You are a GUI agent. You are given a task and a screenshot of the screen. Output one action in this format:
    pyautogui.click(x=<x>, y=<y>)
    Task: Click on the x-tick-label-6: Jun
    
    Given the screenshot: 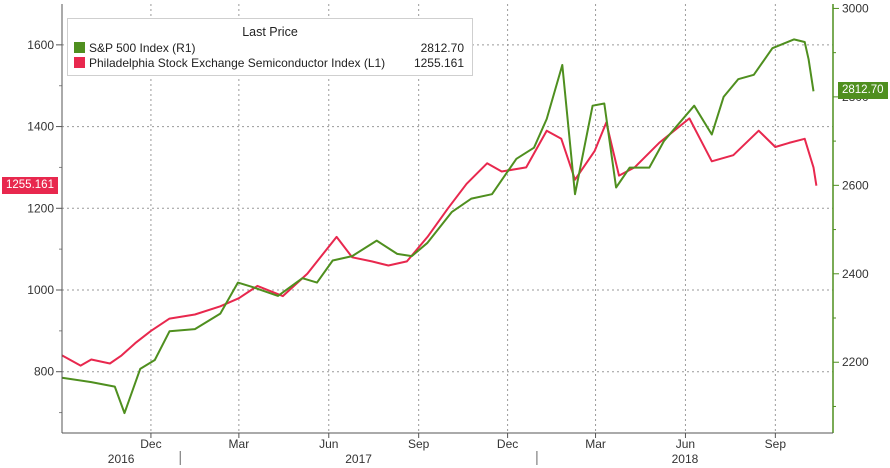 What is the action you would take?
    pyautogui.click(x=685, y=444)
    